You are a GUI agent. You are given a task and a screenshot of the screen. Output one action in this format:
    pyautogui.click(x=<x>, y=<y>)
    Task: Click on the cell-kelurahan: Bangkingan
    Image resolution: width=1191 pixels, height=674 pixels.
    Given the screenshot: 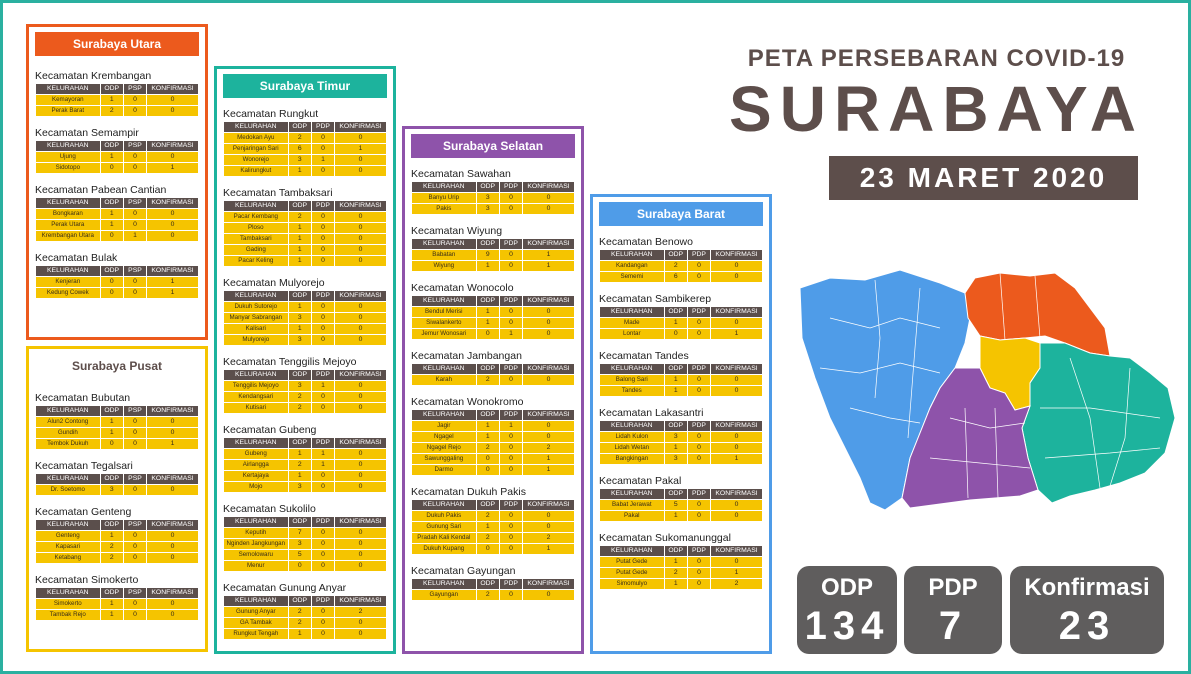 What is the action you would take?
    pyautogui.click(x=632, y=459)
    